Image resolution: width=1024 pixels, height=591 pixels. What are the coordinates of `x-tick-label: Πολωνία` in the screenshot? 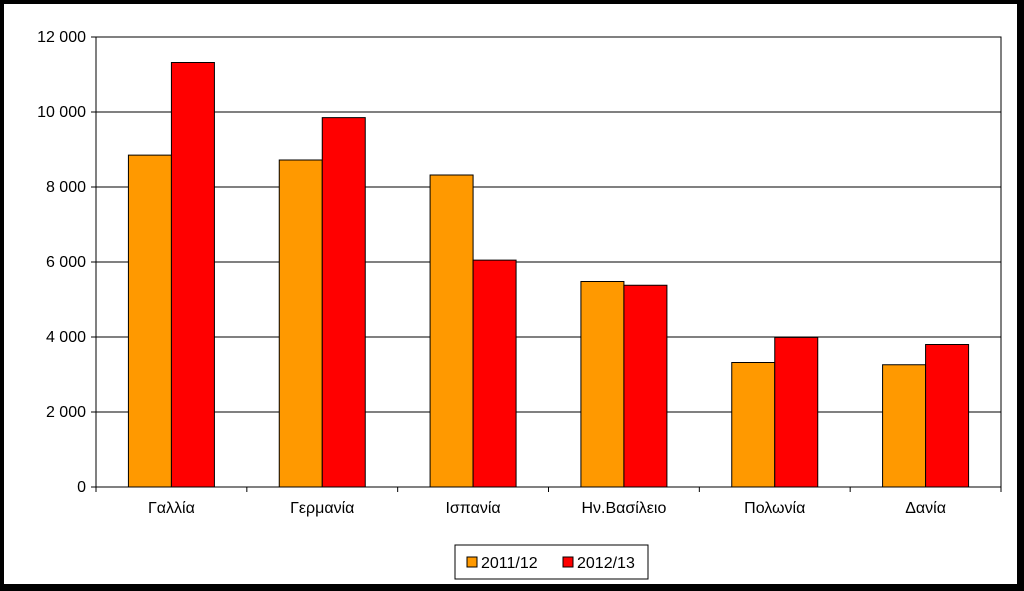 It's located at (774, 508).